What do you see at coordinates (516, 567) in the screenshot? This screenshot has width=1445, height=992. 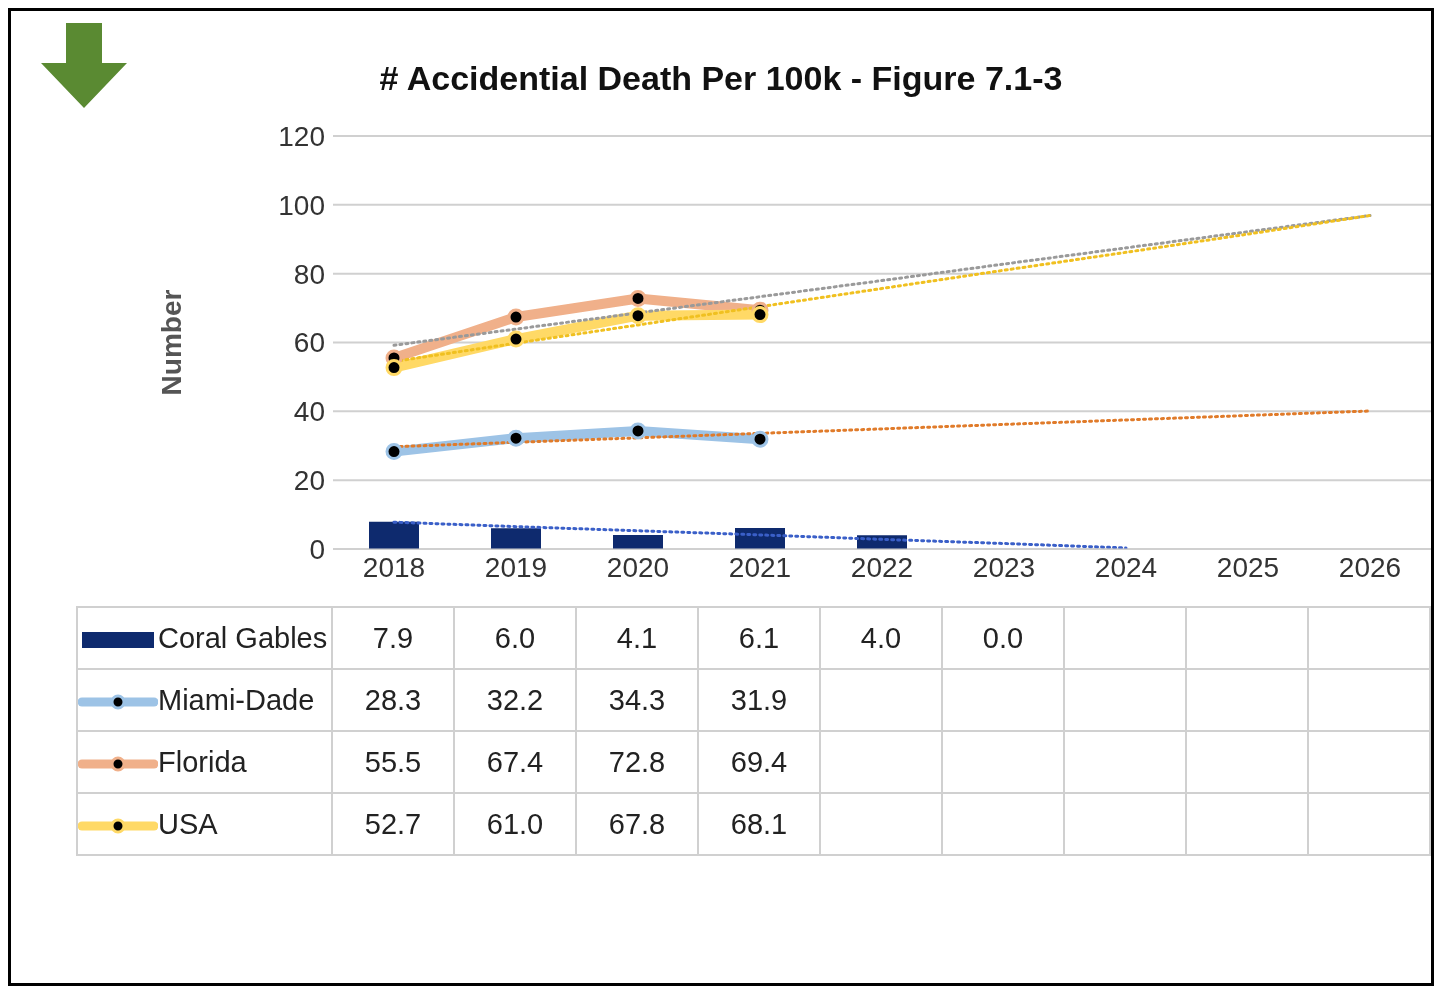 I see `x-tick-label: 2019` at bounding box center [516, 567].